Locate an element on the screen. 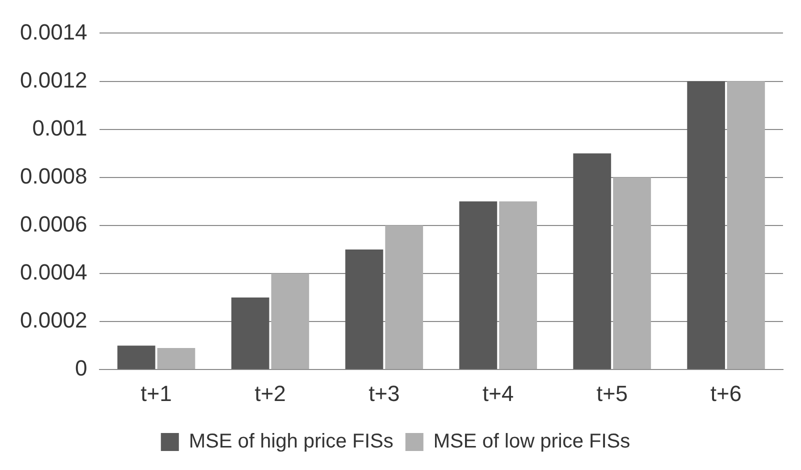 Image resolution: width=801 pixels, height=470 pixels. y-tick-label: 0 is located at coordinates (81, 368).